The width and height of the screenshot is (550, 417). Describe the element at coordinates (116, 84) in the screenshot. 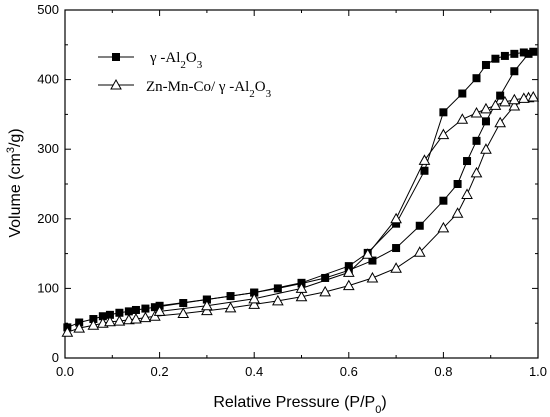

I see `legend-marker-triangle` at that location.